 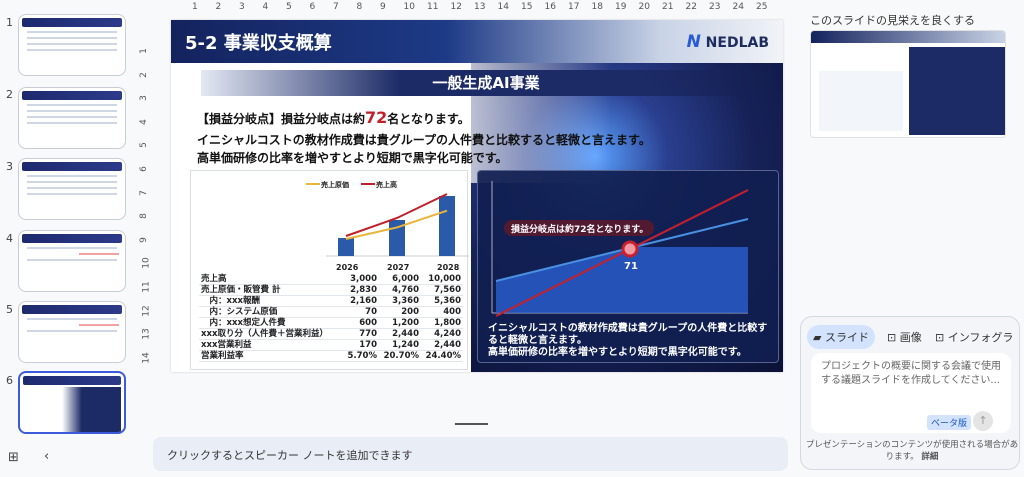 I want to click on cell-value: 770, so click(x=358, y=334).